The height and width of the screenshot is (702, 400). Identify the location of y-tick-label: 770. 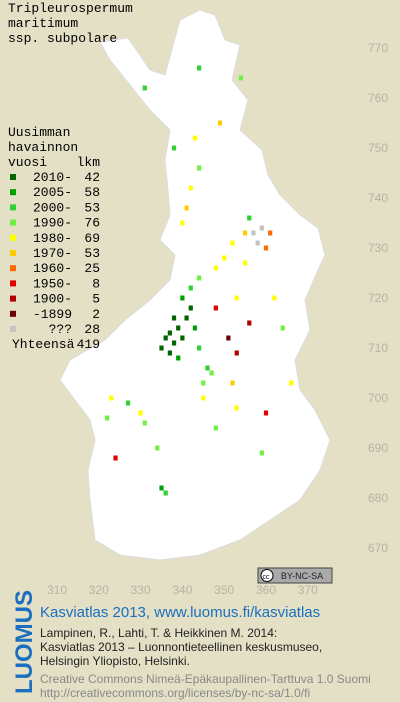
(378, 48).